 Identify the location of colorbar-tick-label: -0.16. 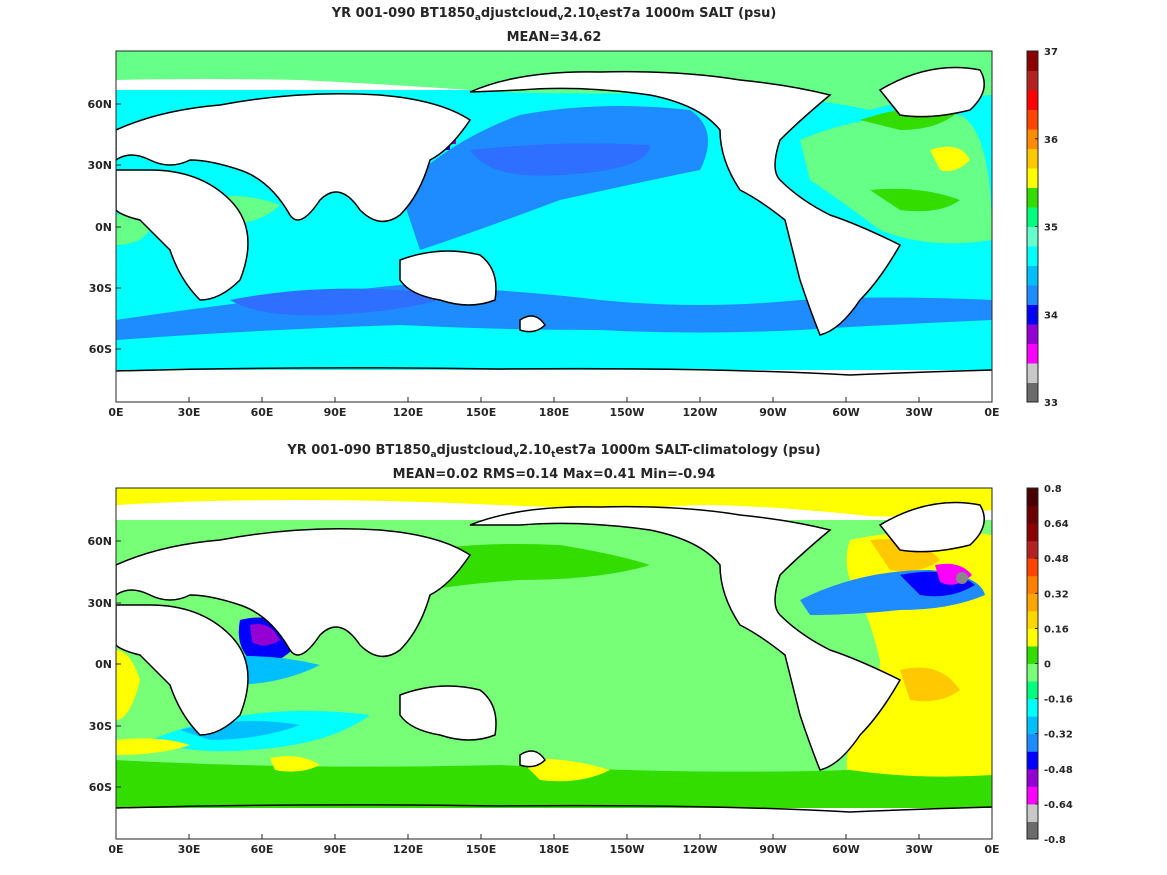
(1058, 700).